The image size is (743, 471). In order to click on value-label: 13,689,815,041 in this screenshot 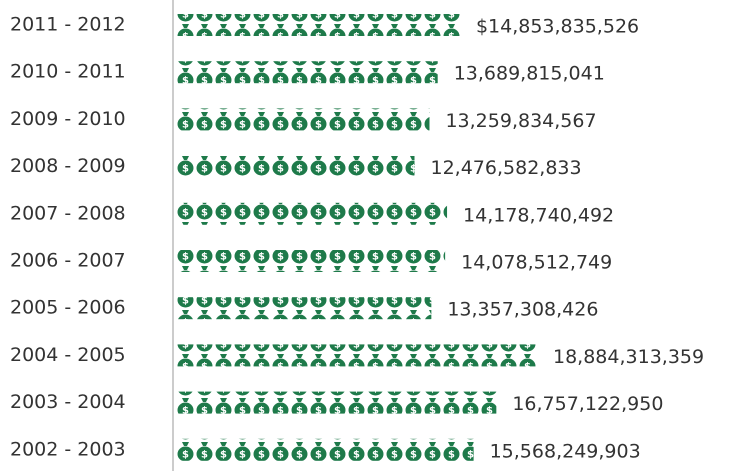, I will do `click(529, 74)`.